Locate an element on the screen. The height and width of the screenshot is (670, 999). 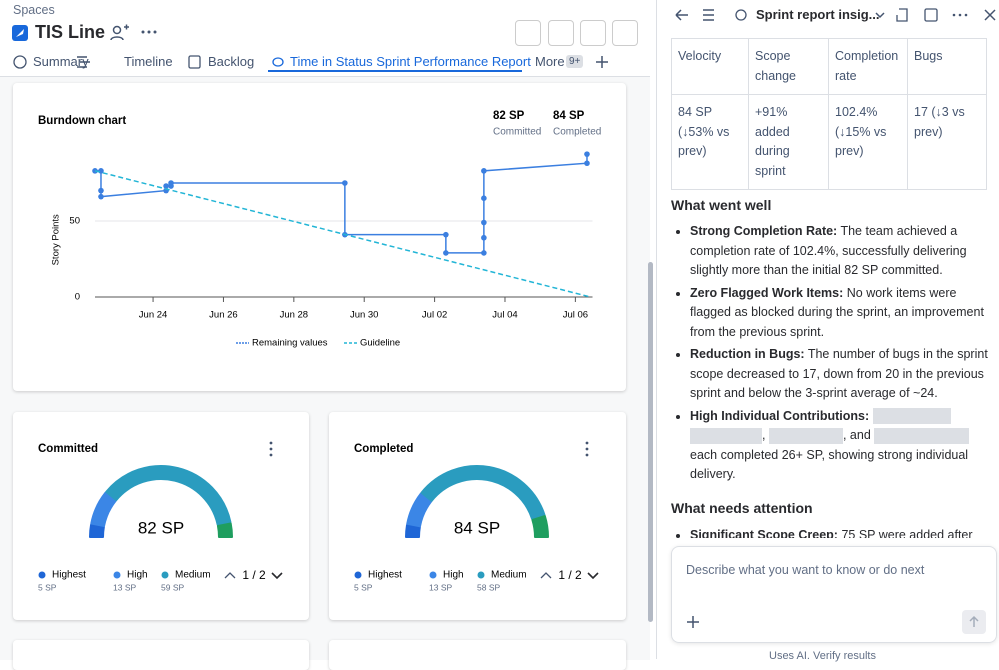
legend-label: Guideline is located at coordinates (380, 343).